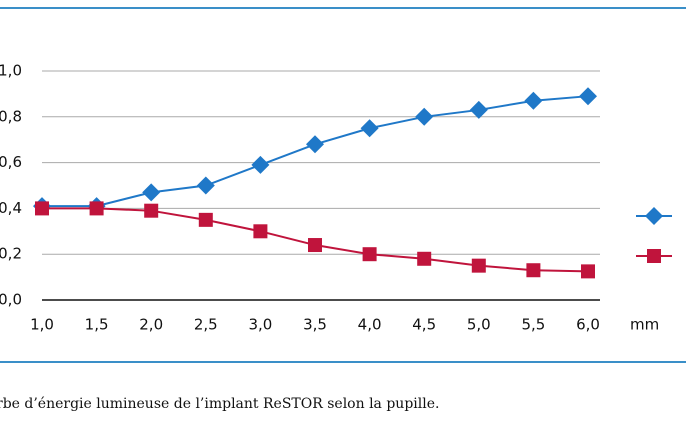  I want to click on x-tick-label: 5,0, so click(479, 325).